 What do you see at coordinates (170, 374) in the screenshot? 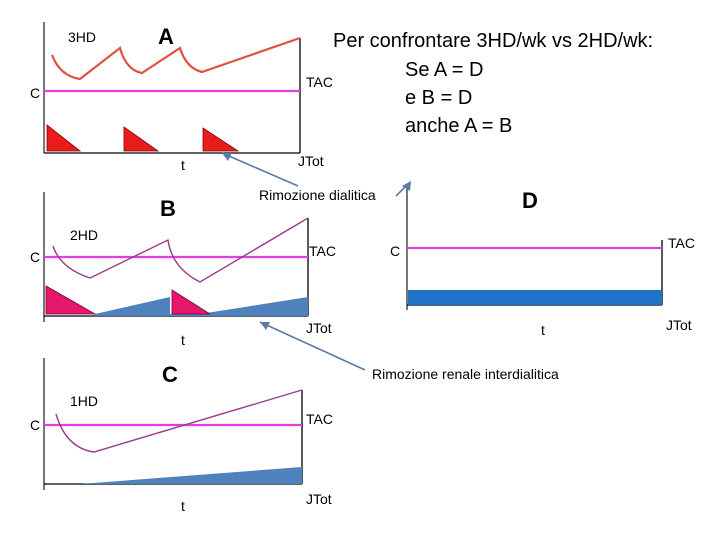
I see `panel-c-letter: C` at bounding box center [170, 374].